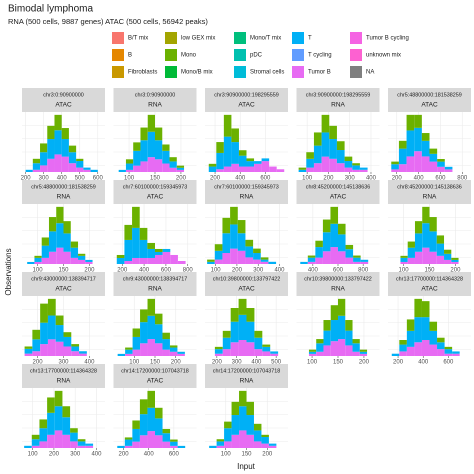 The image size is (474, 474). What do you see at coordinates (138, 39) in the screenshot?
I see `legend-label: B/T mix` at bounding box center [138, 39].